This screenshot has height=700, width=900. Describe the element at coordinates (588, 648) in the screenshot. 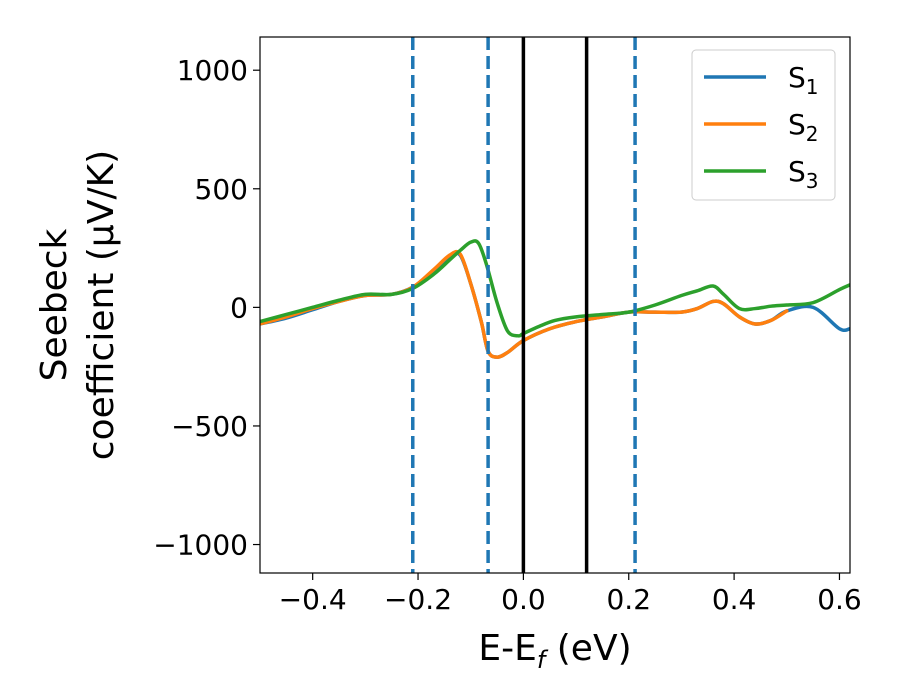

I see `x-axis-title-rest: (eV)` at that location.